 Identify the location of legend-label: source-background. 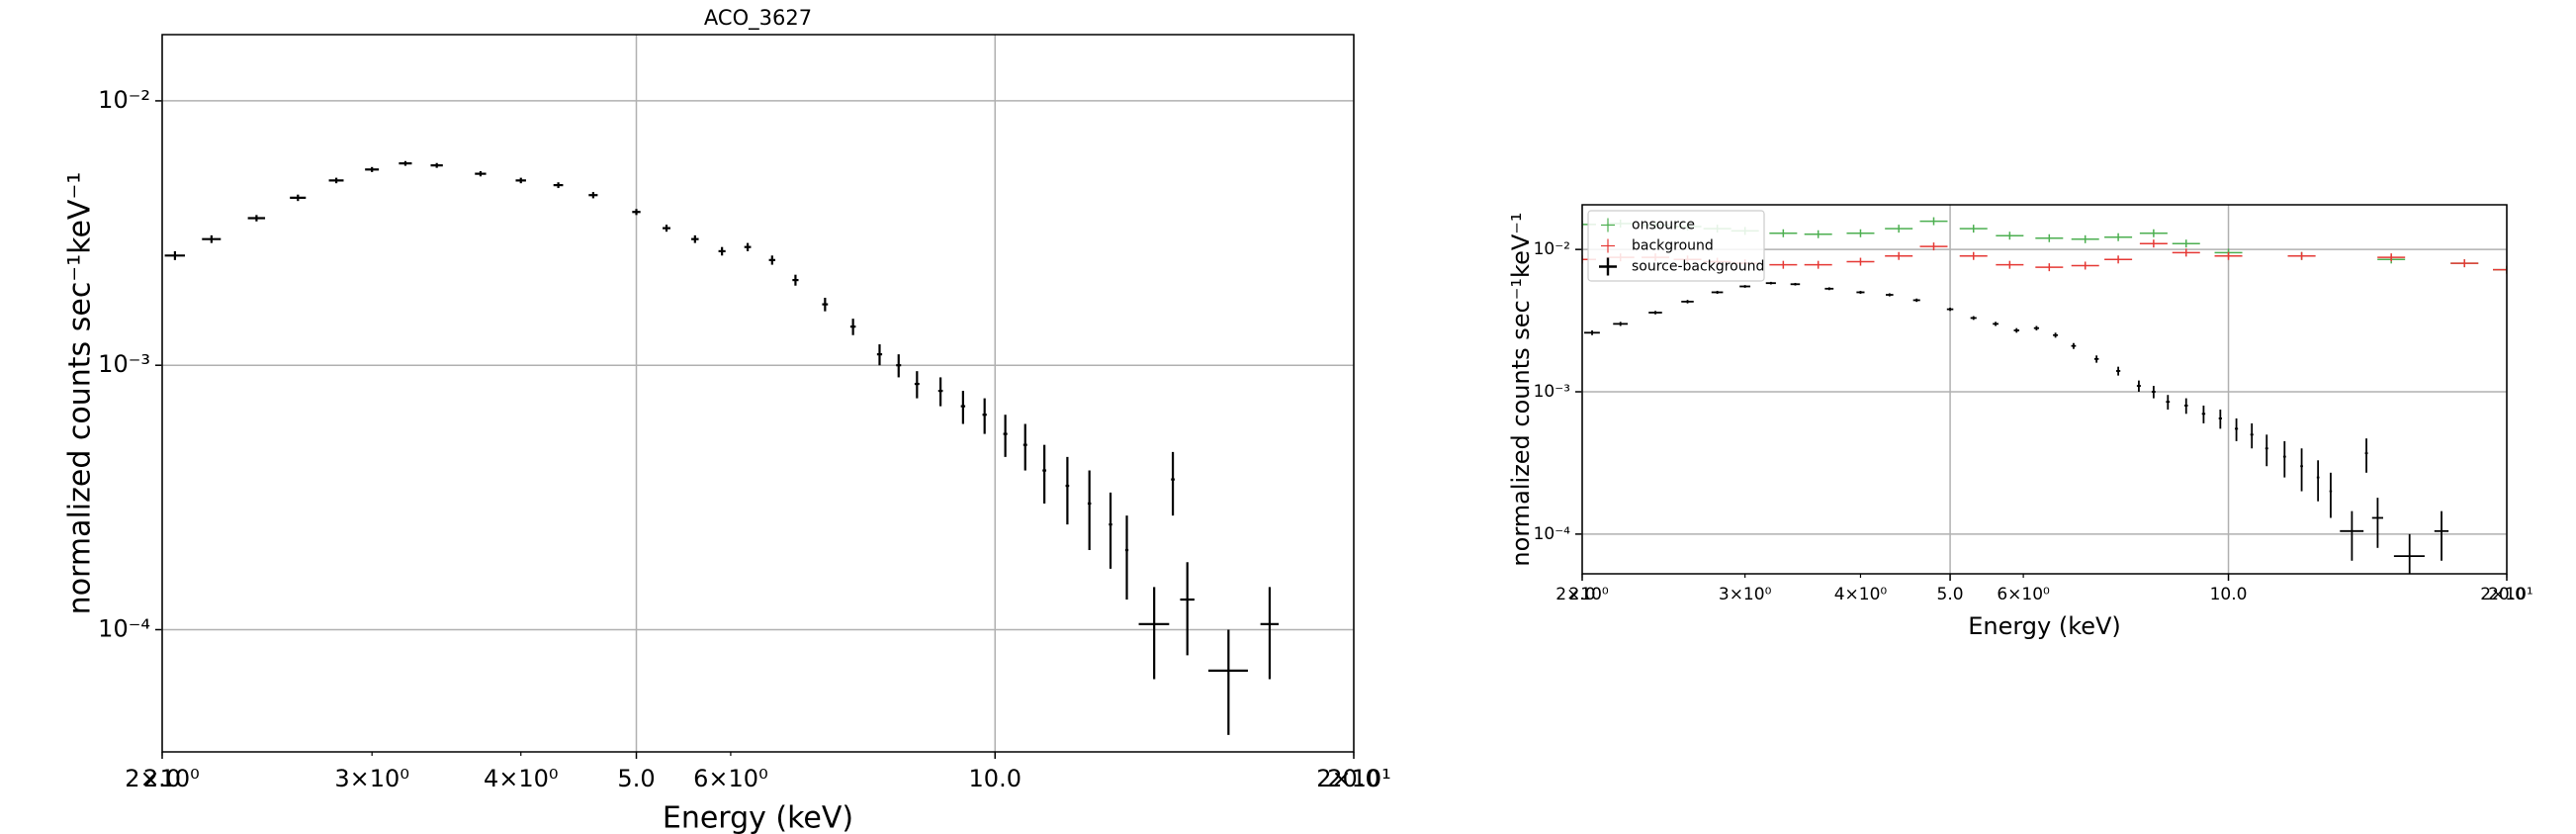
(1698, 267).